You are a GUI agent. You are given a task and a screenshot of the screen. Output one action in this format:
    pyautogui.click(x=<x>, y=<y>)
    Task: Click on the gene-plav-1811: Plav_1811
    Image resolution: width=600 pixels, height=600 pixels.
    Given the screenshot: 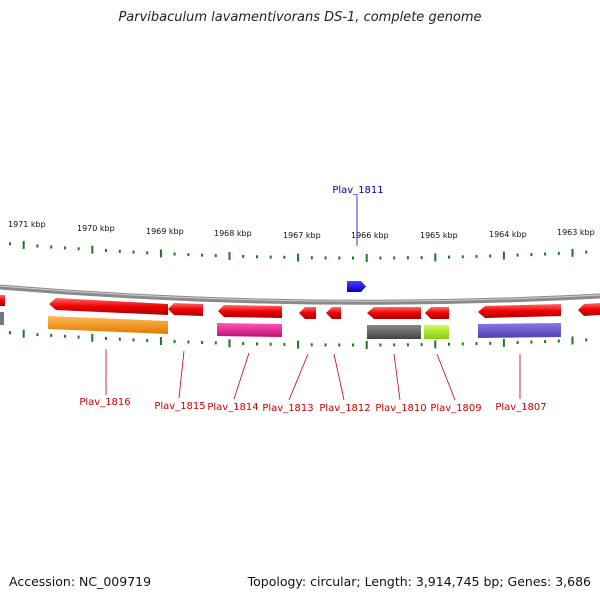 What is the action you would take?
    pyautogui.click(x=358, y=238)
    